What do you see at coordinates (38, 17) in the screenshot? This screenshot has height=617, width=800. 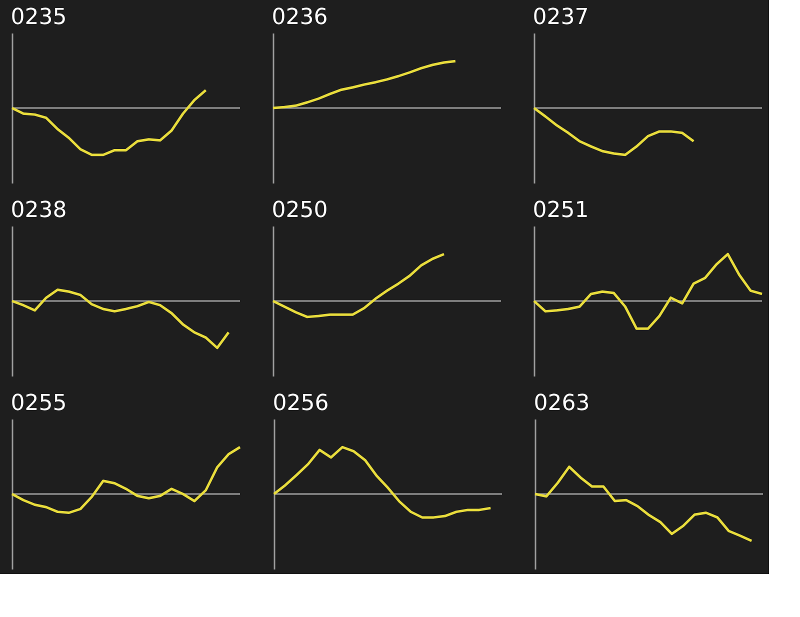 I see `chart-title: 0235` at bounding box center [38, 17].